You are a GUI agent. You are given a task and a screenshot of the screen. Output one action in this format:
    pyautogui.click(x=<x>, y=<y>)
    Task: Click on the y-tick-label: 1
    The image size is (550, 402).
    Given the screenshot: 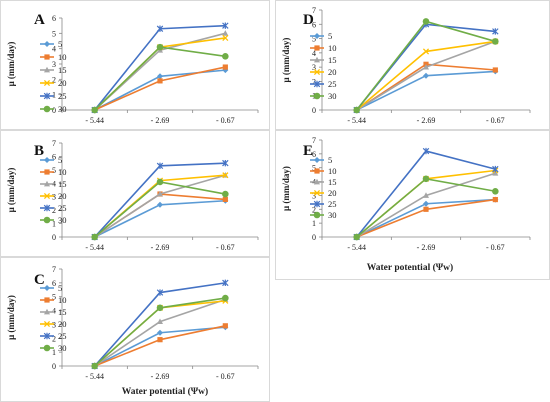 What is the action you would take?
    pyautogui.click(x=54, y=352)
    